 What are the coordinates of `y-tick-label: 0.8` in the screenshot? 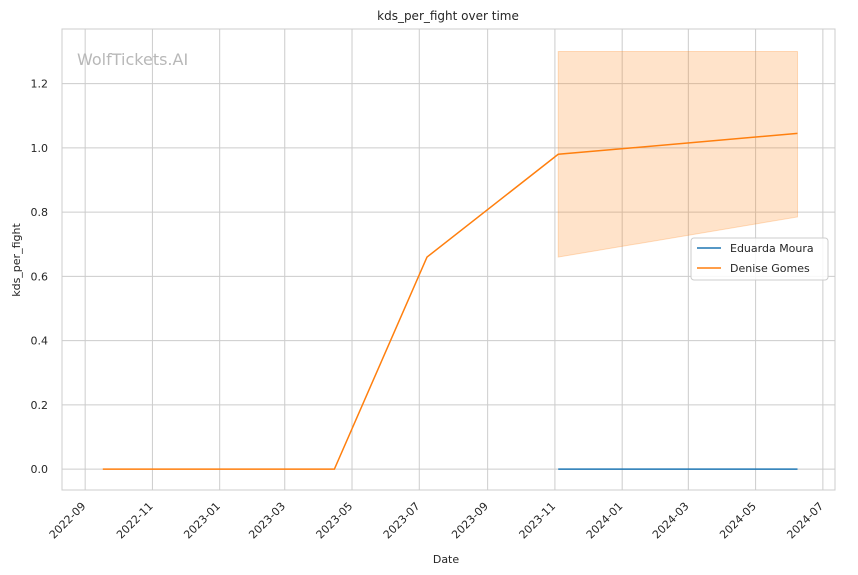 It's located at (40, 212).